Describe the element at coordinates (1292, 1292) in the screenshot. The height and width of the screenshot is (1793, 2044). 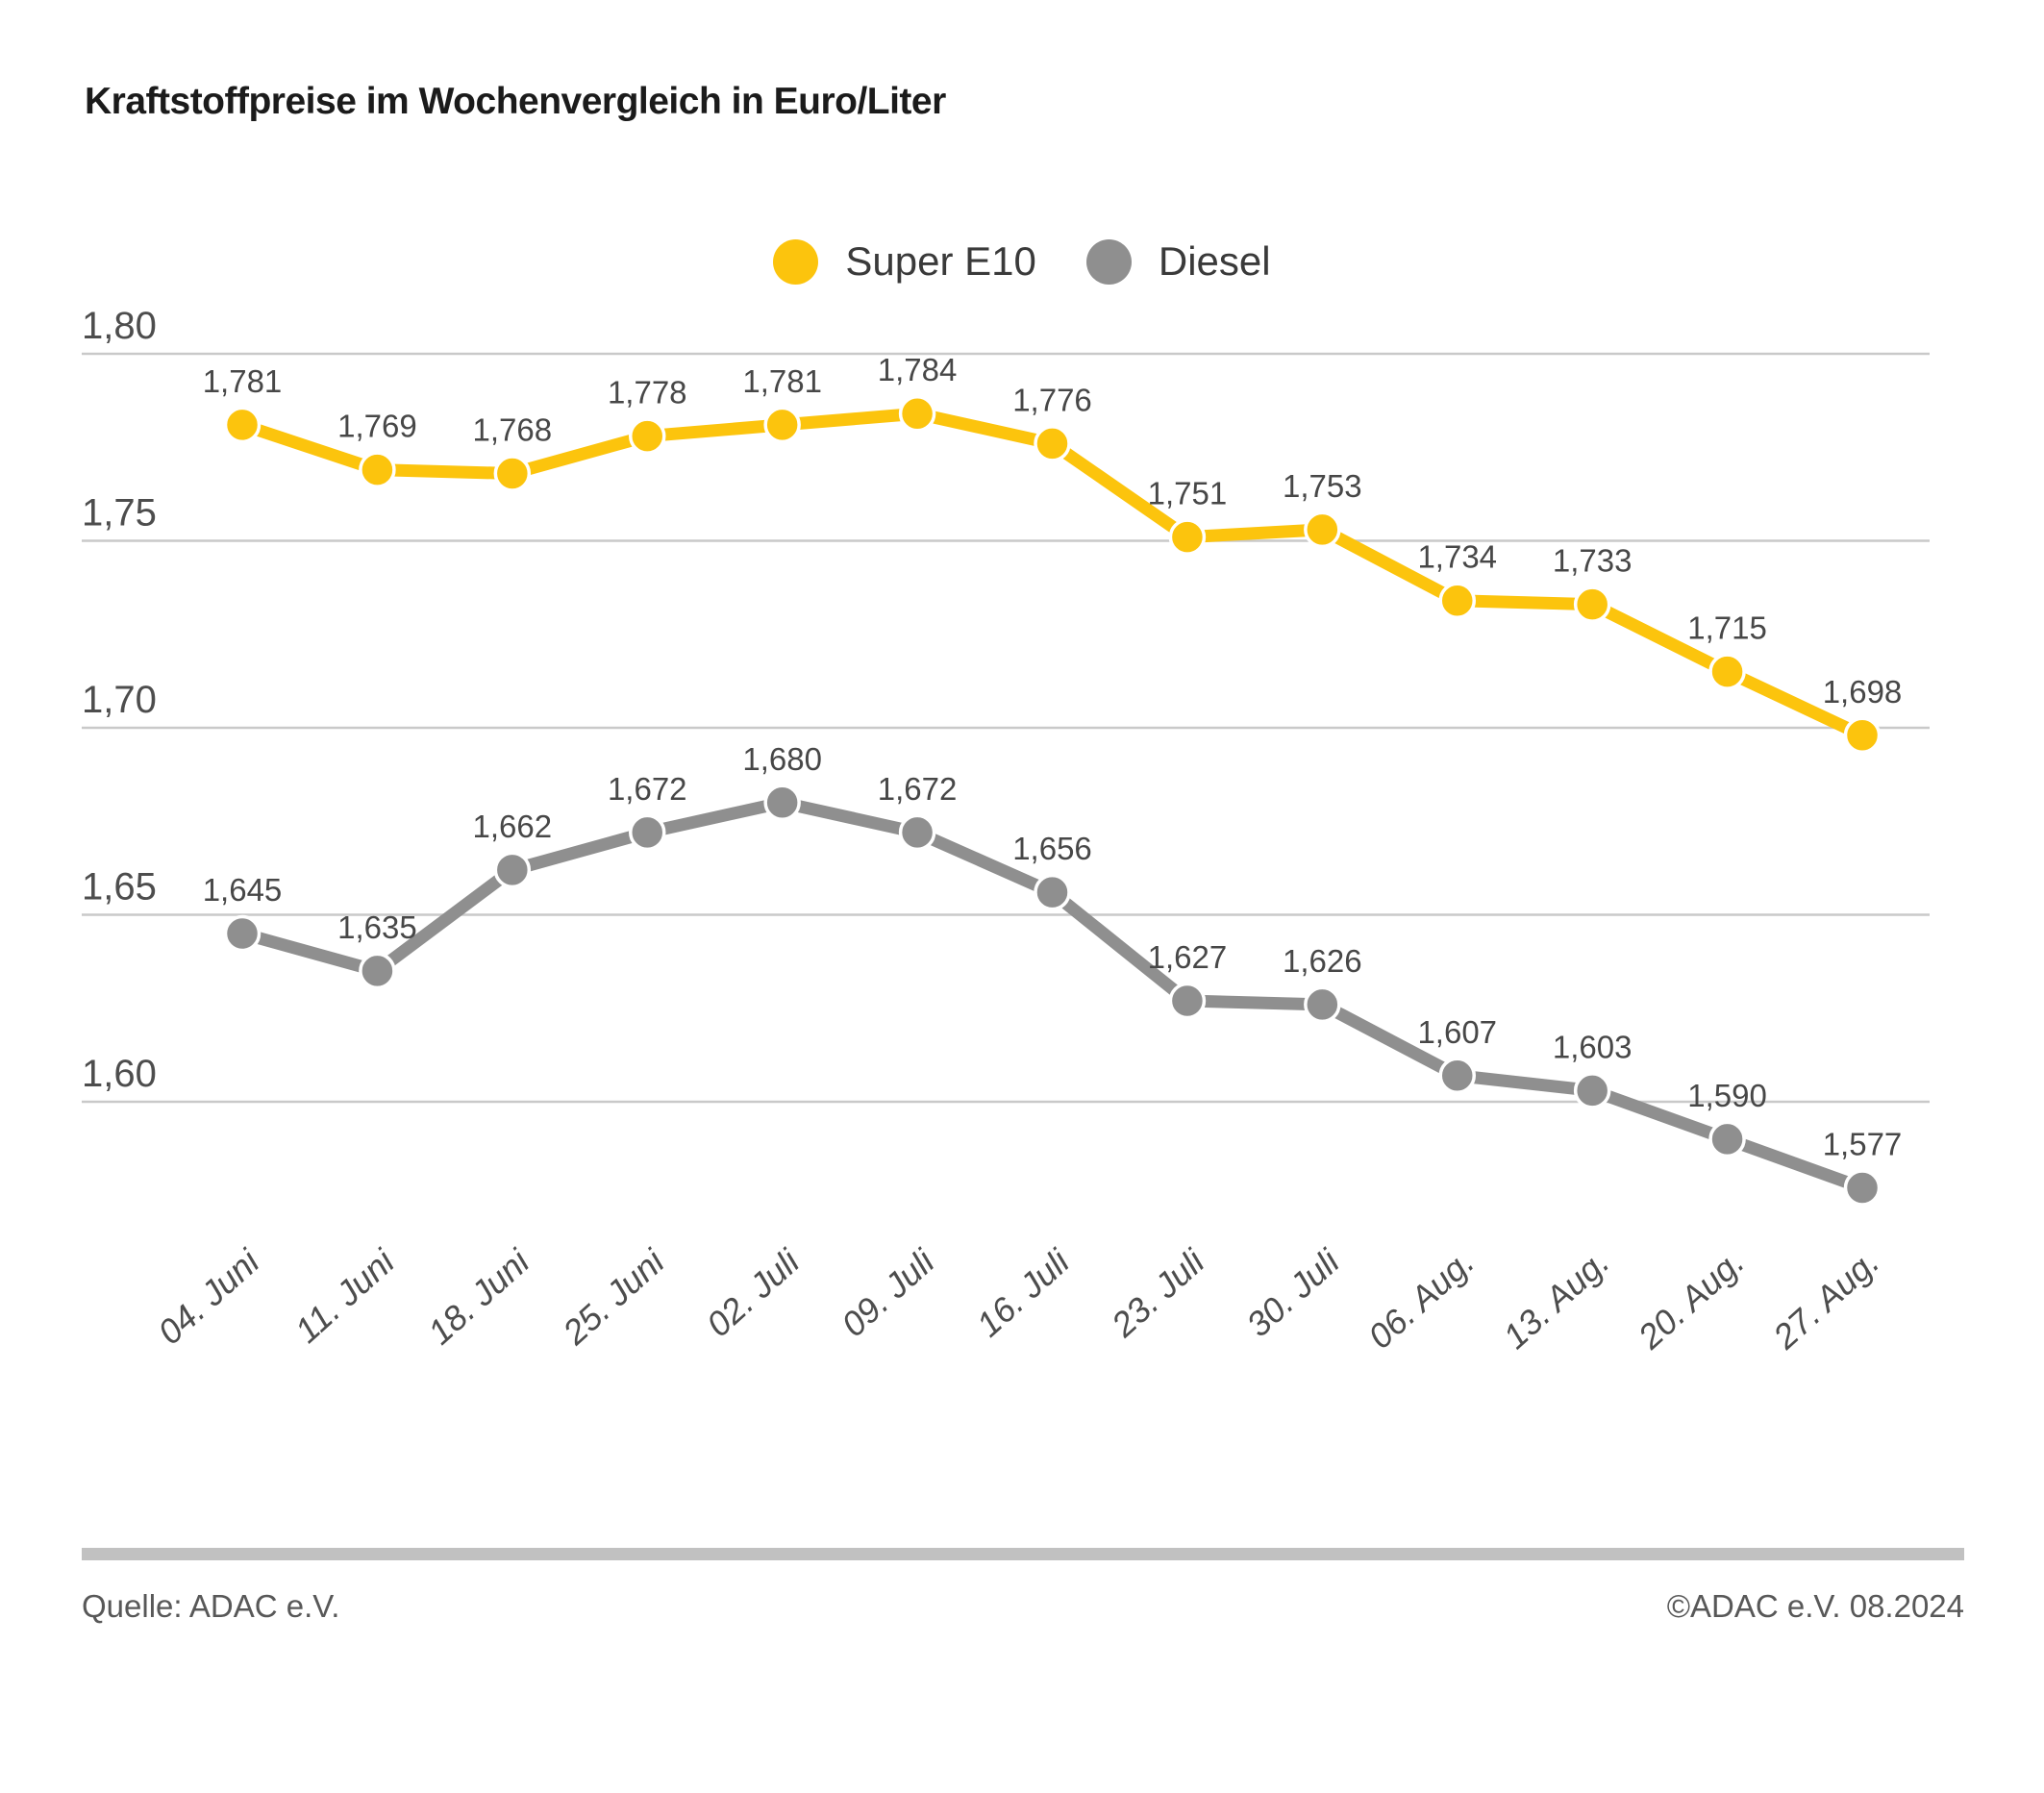
I see `x-axis-label: 30. Juli` at that location.